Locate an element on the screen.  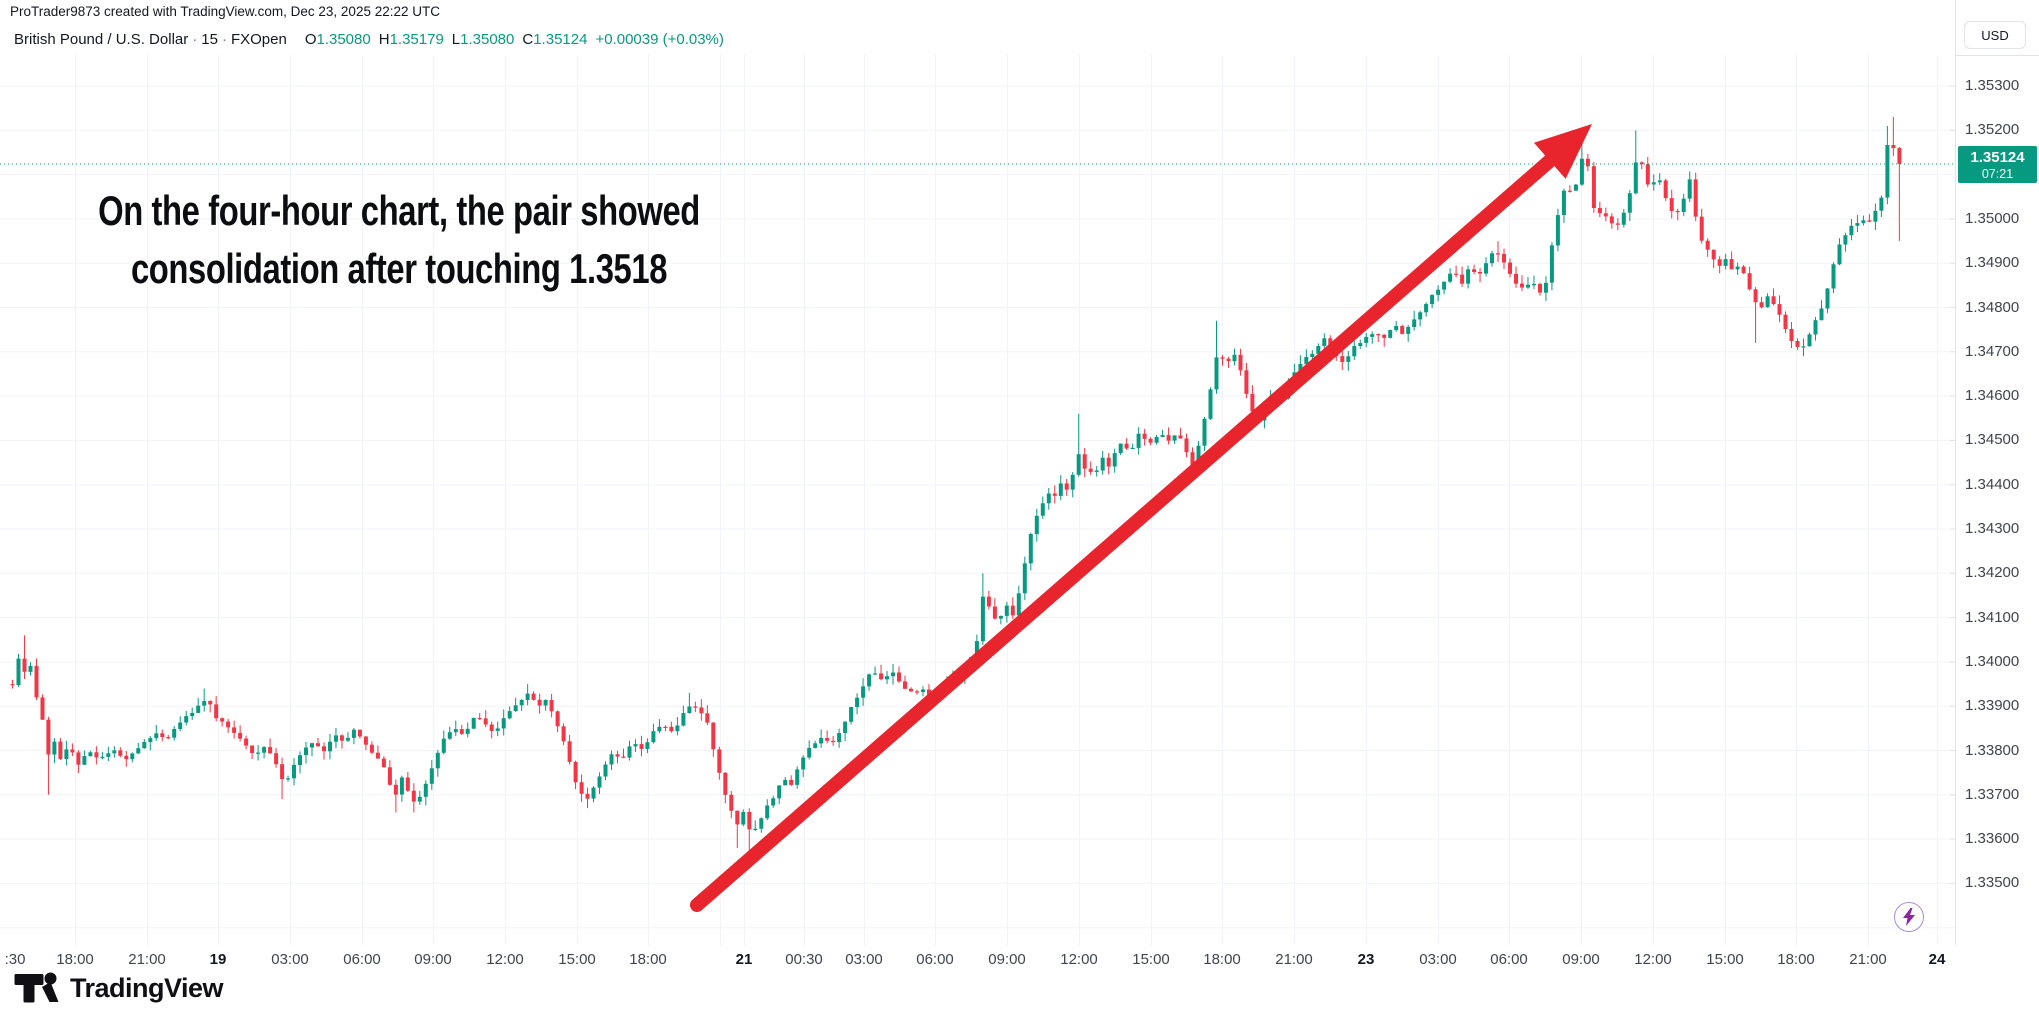
lightning-icon is located at coordinates (1909, 917).